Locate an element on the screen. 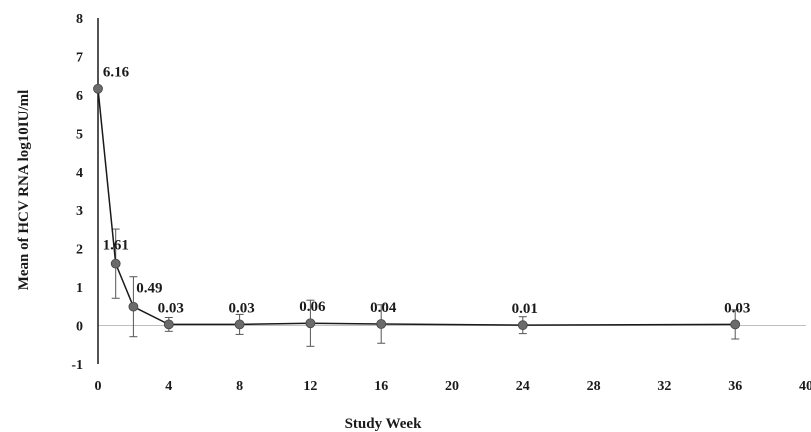 The image size is (811, 432). x-axis-title: Study Week is located at coordinates (383, 424).